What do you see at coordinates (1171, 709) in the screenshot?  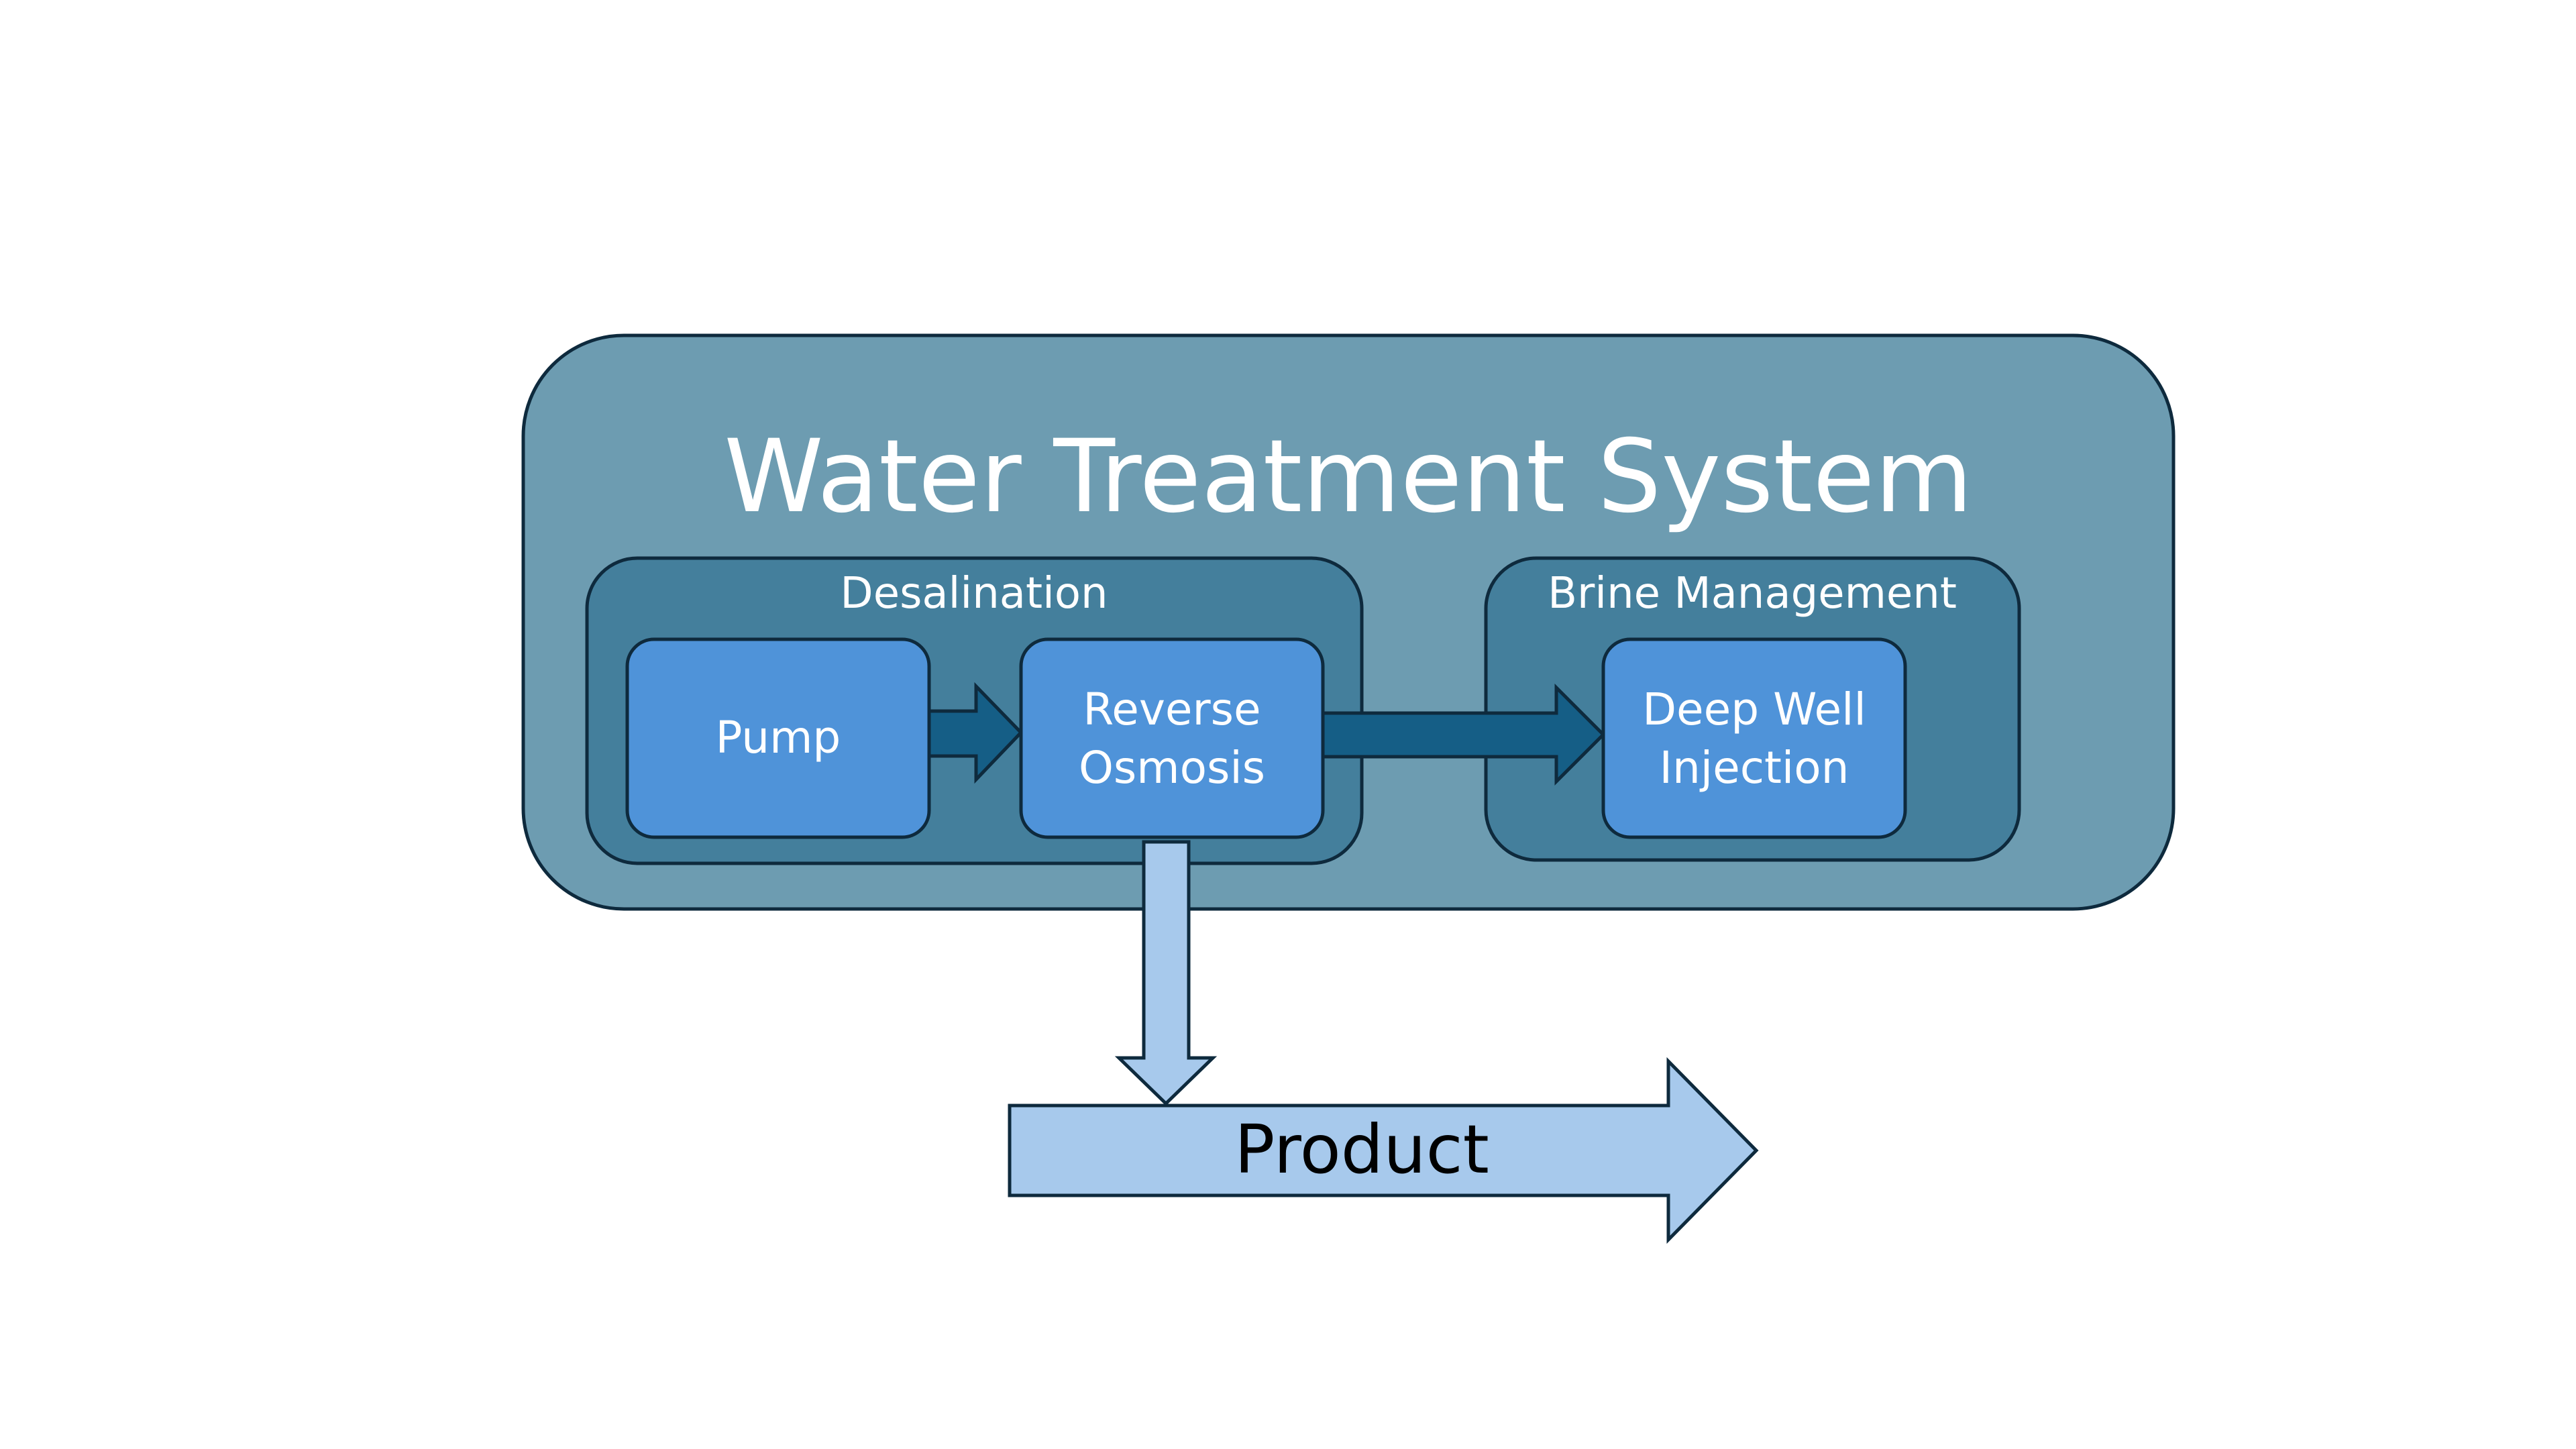 I see `reverse-osmosis-label-line1: Reverse` at bounding box center [1171, 709].